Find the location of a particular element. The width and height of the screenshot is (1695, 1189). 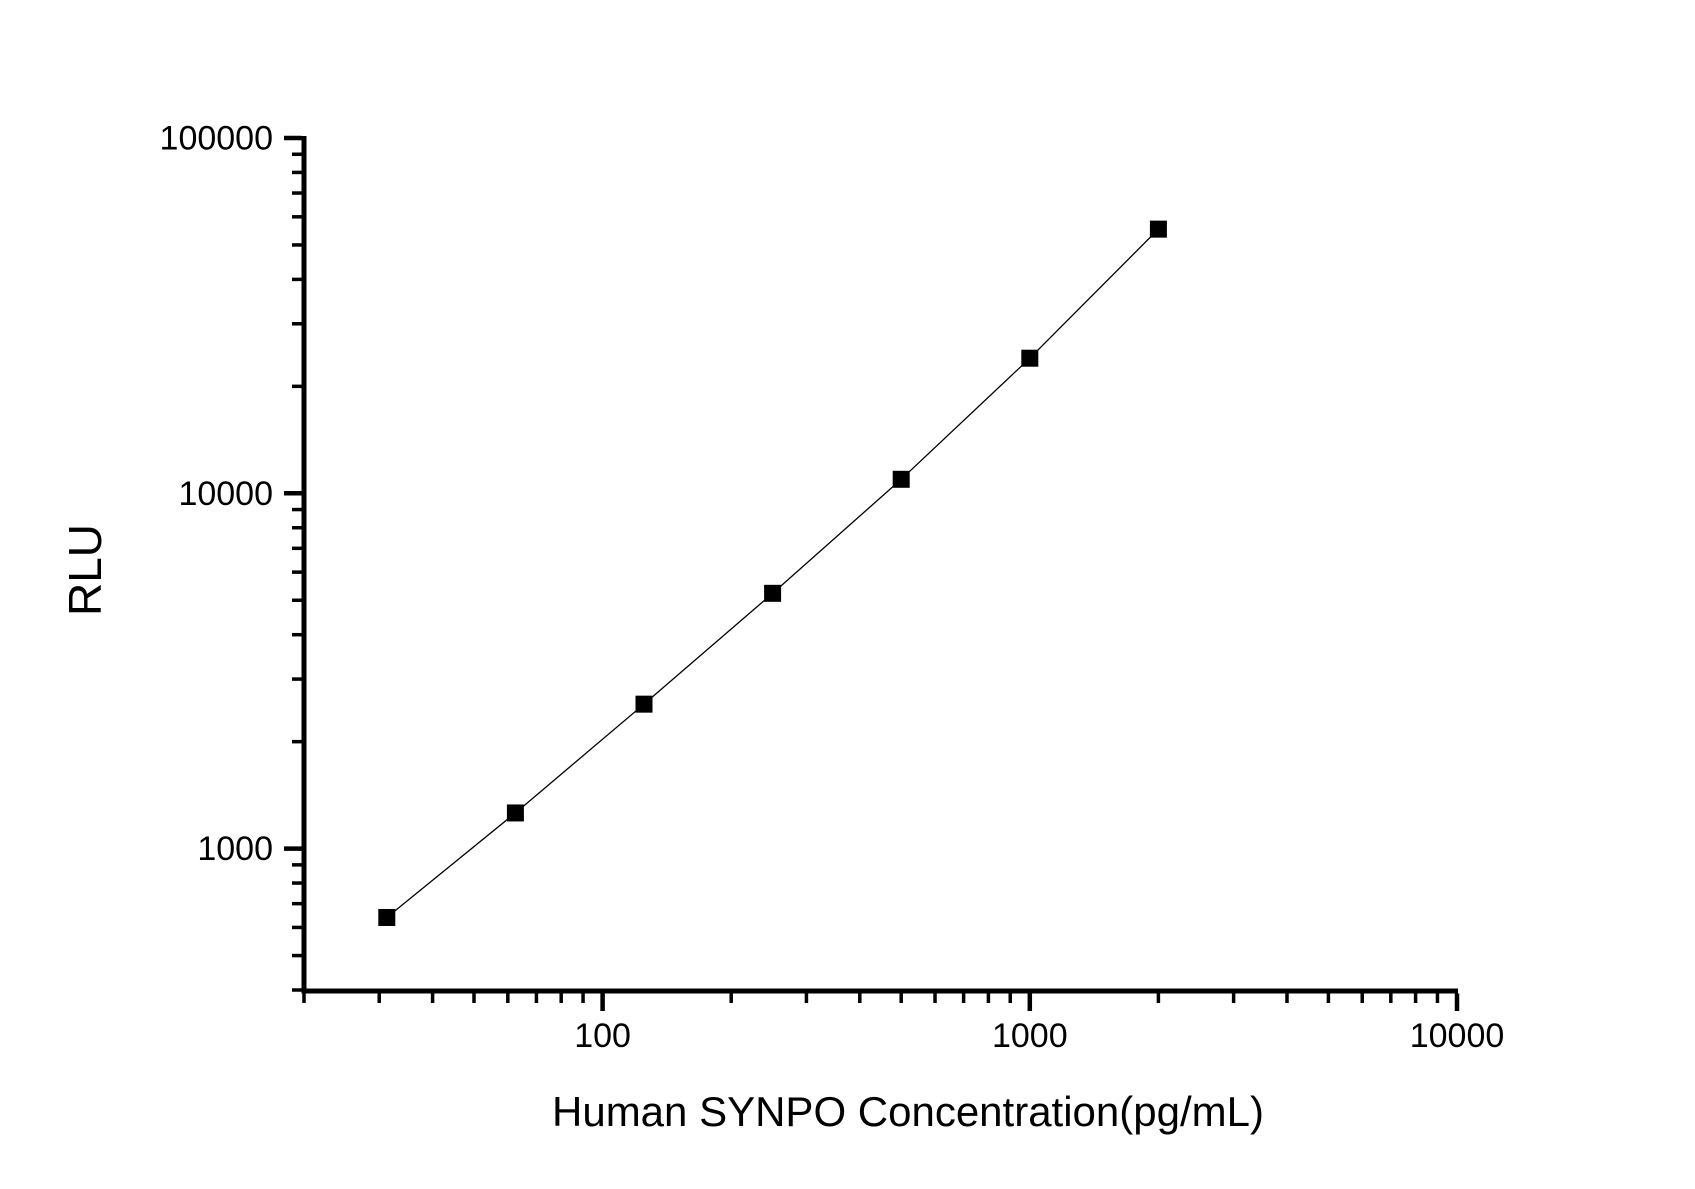

y-tick-label: 10000 is located at coordinates (225, 494).